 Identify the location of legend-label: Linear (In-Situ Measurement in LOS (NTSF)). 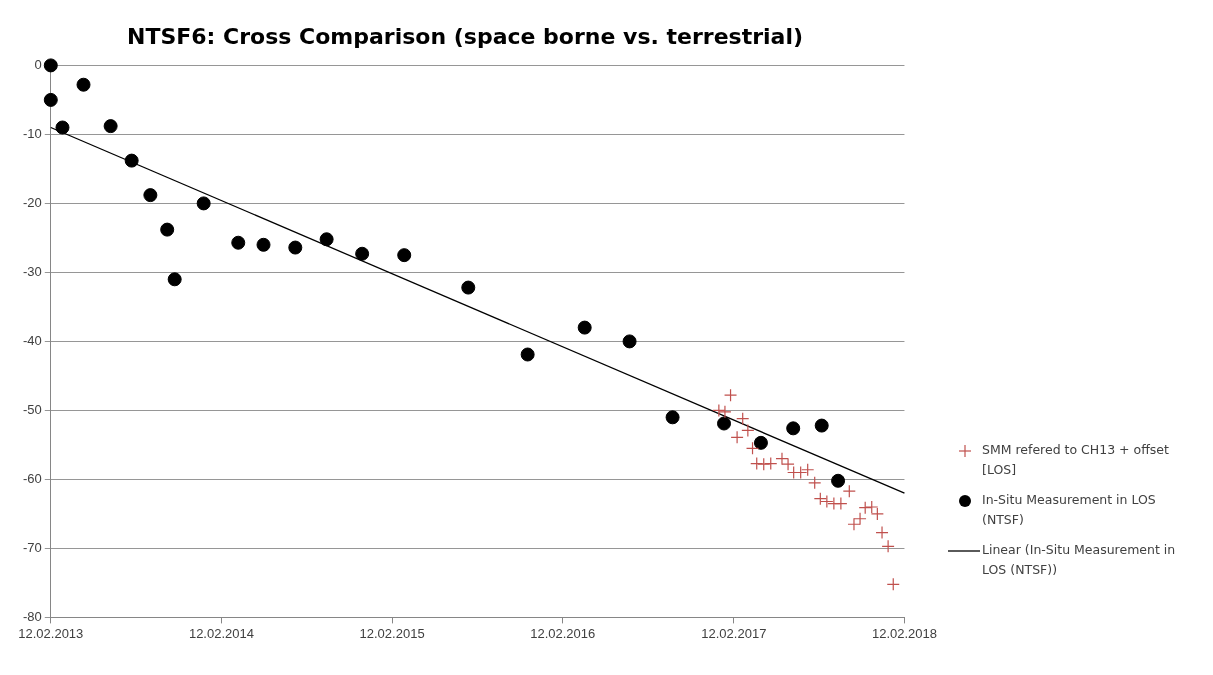
(1079, 560).